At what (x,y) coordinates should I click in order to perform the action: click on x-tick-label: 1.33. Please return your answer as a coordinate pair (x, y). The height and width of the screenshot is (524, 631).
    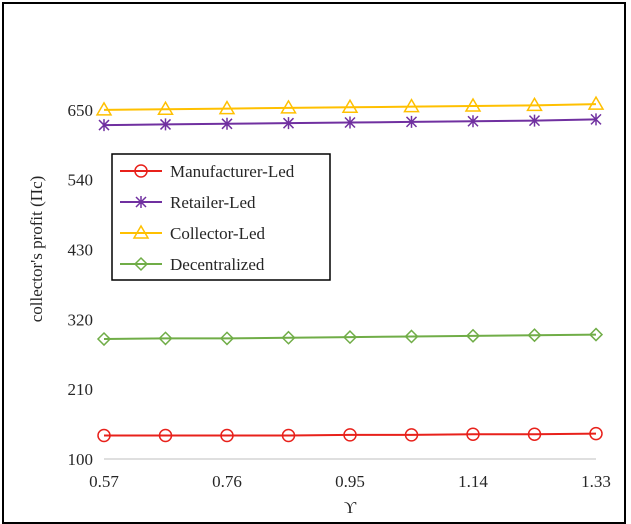
    Looking at the image, I should click on (596, 481).